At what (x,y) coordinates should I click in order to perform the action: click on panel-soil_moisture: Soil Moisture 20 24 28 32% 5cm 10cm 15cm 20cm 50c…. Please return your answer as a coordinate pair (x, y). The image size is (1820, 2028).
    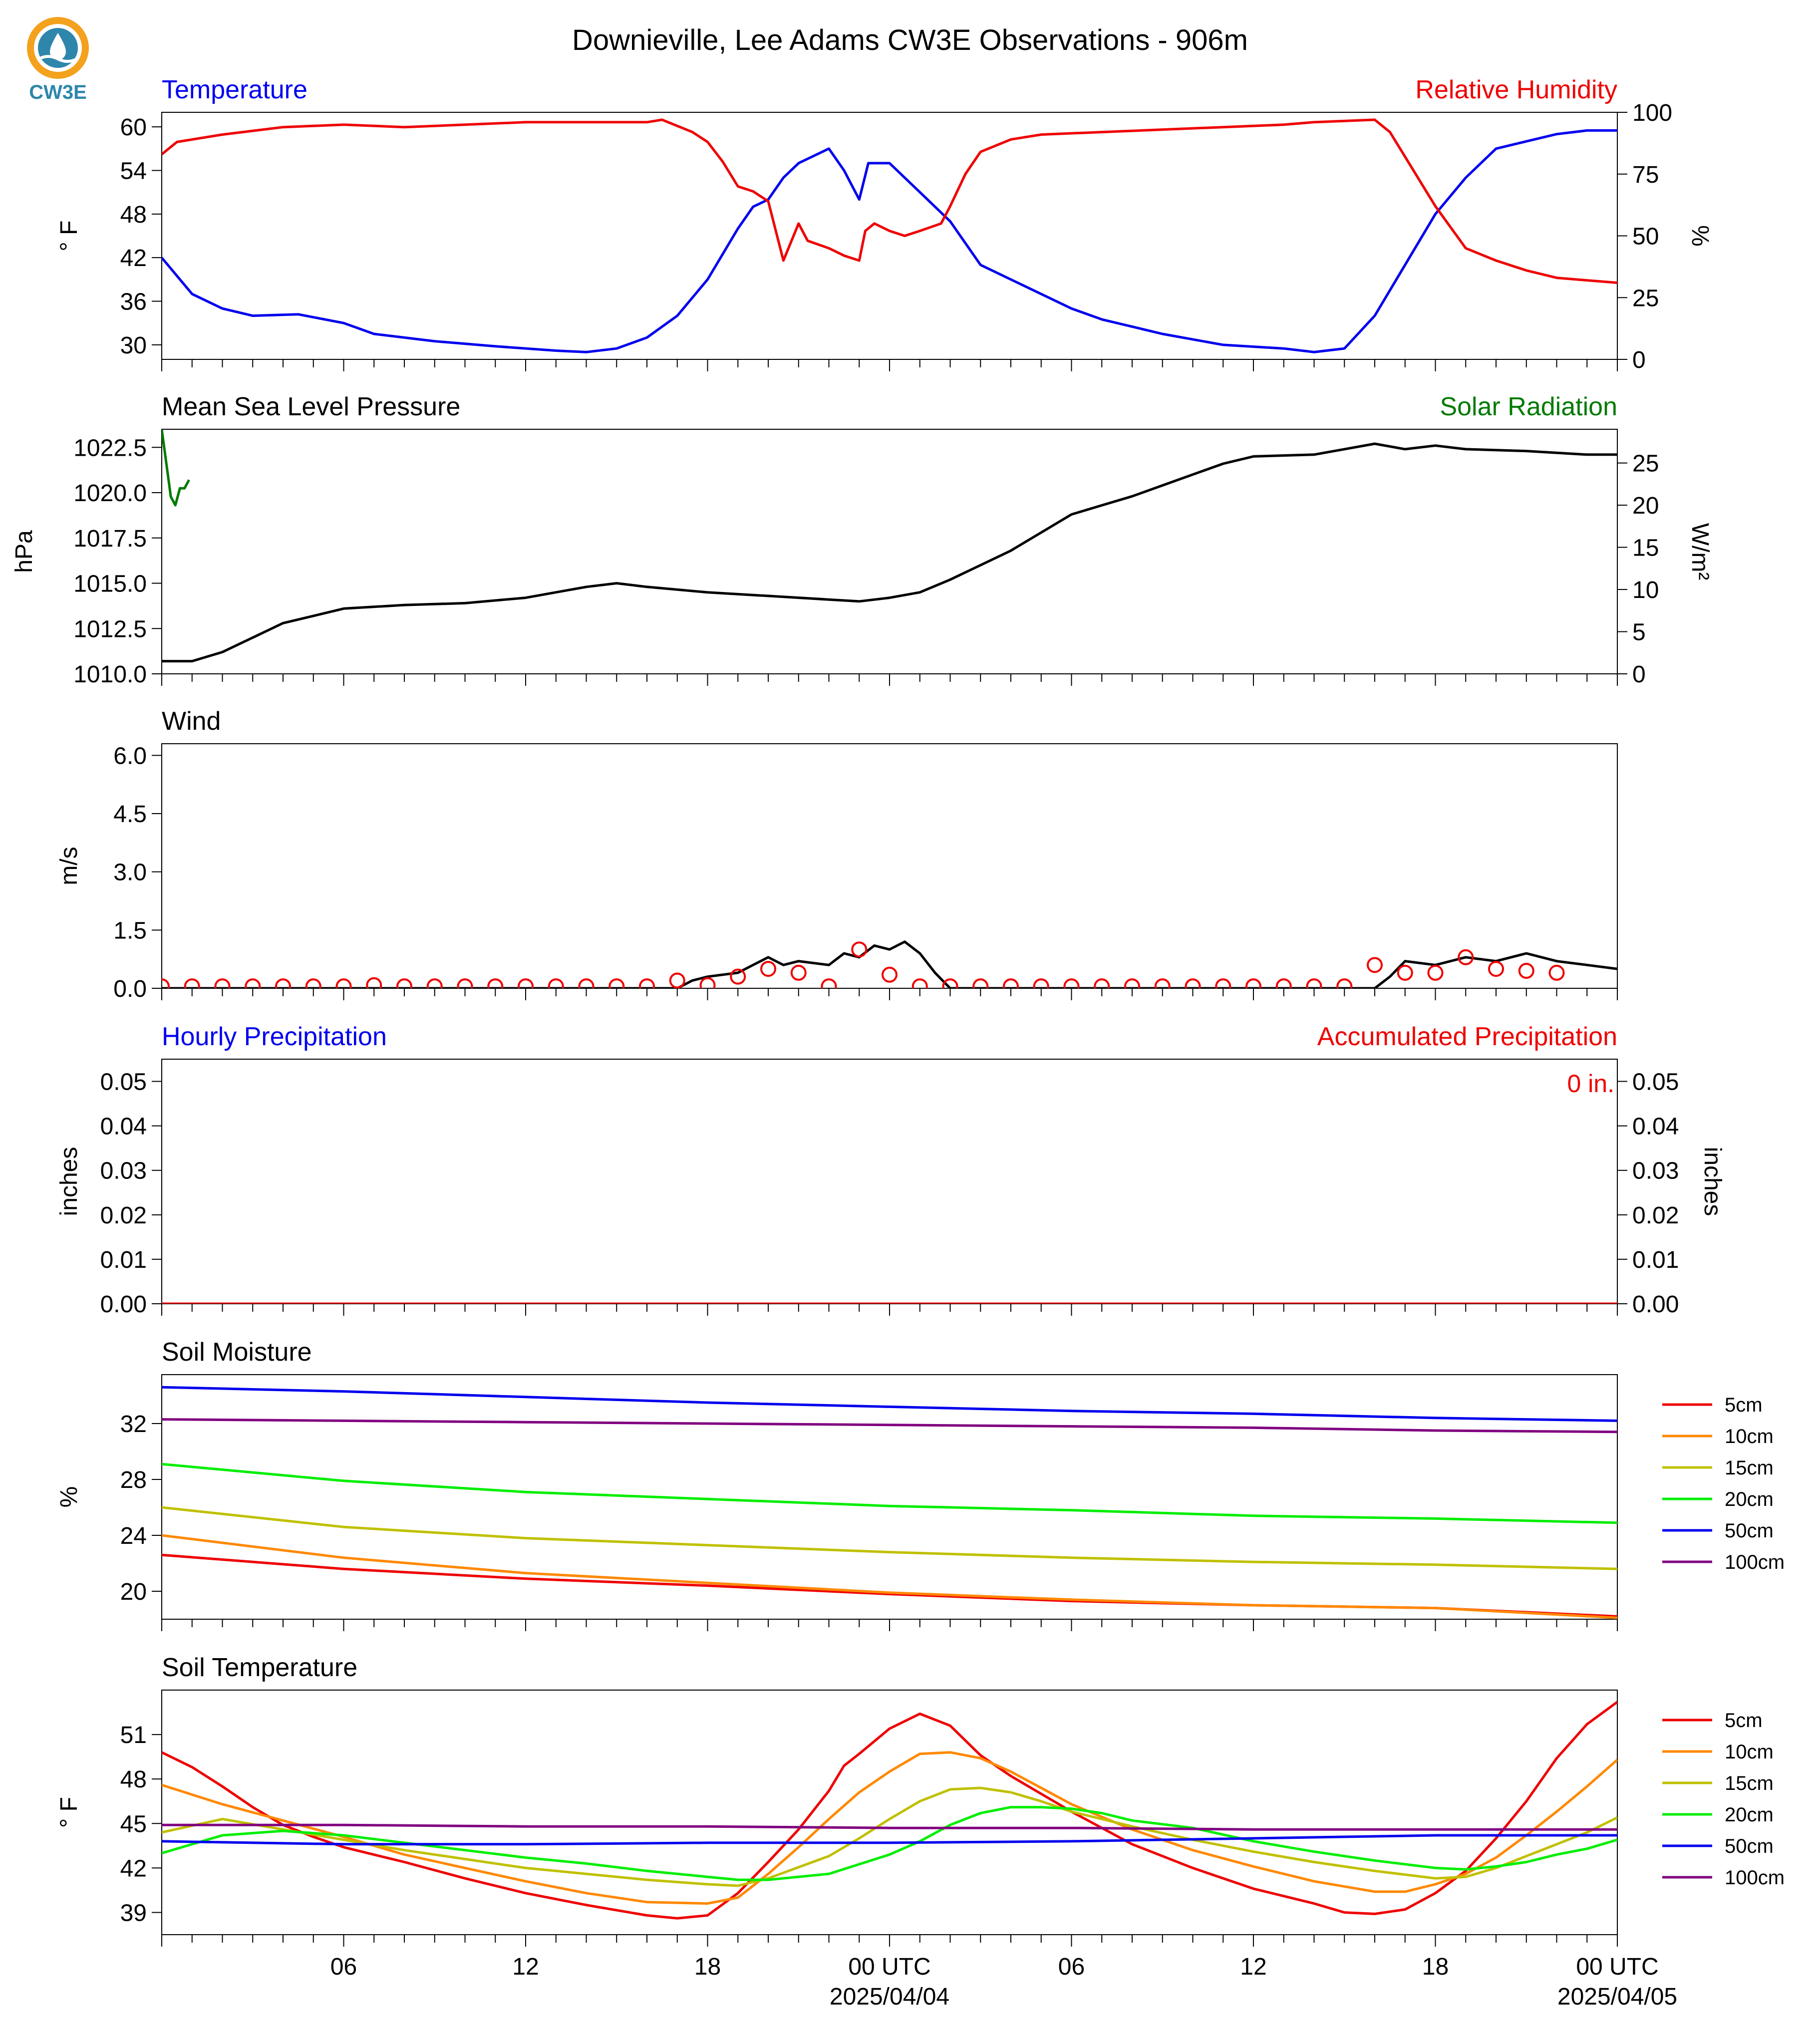
    Looking at the image, I should click on (920, 1484).